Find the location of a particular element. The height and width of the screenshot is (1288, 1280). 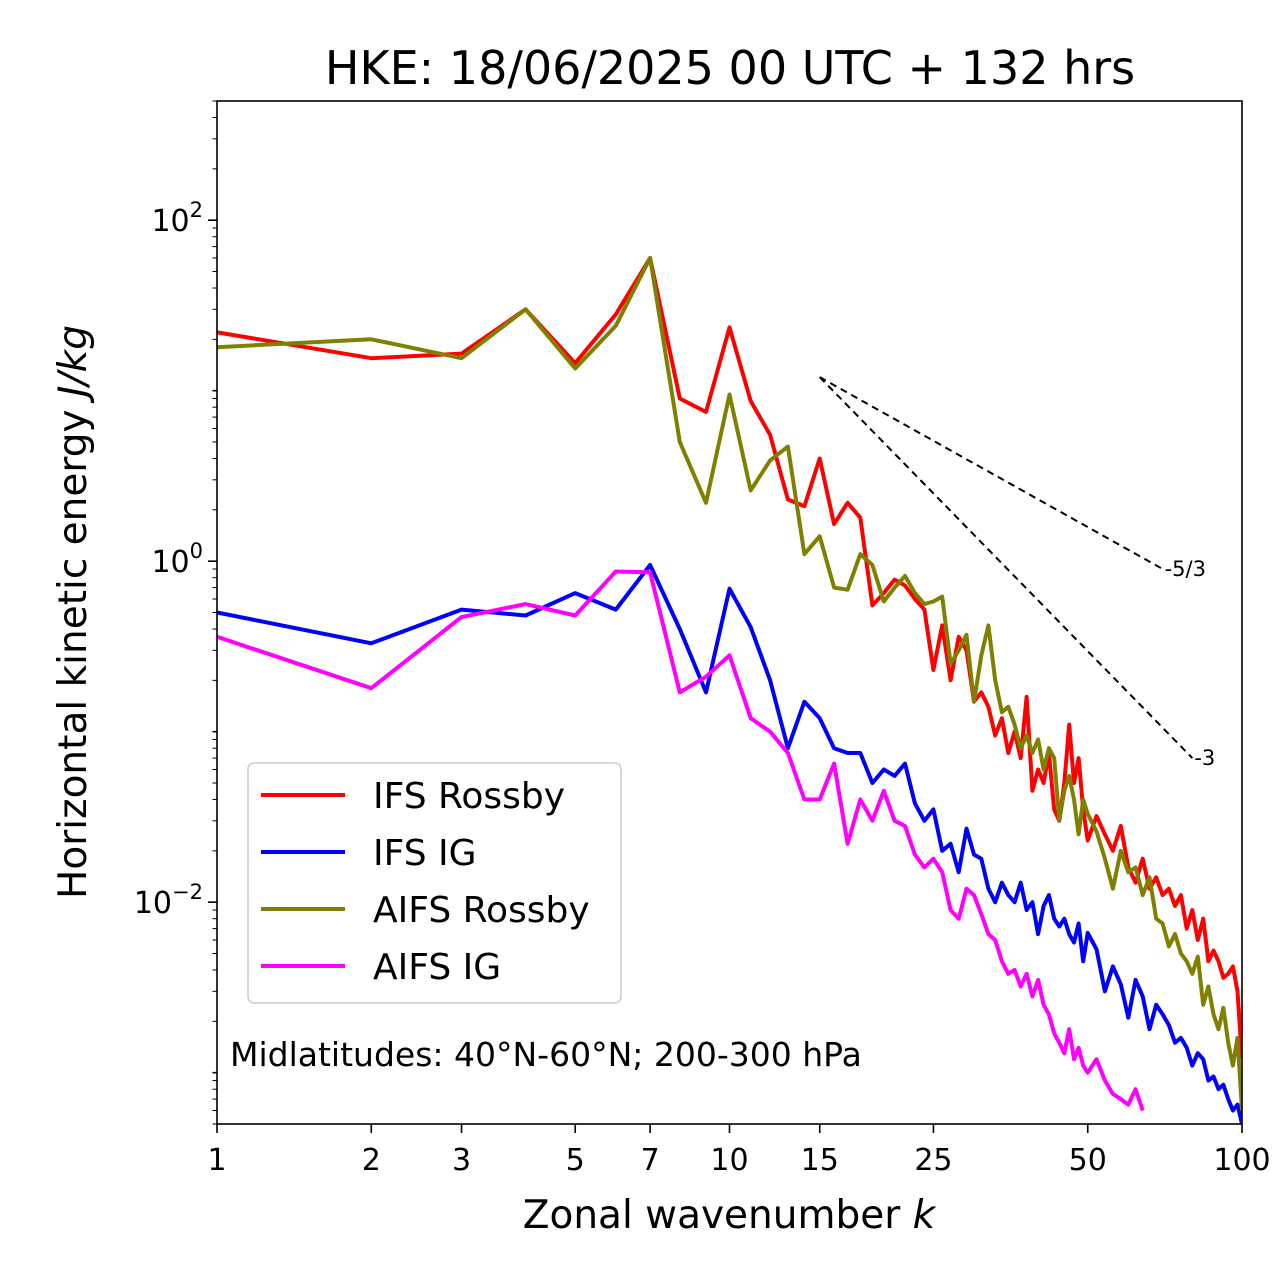

x-tick-label: 15 is located at coordinates (820, 1160).